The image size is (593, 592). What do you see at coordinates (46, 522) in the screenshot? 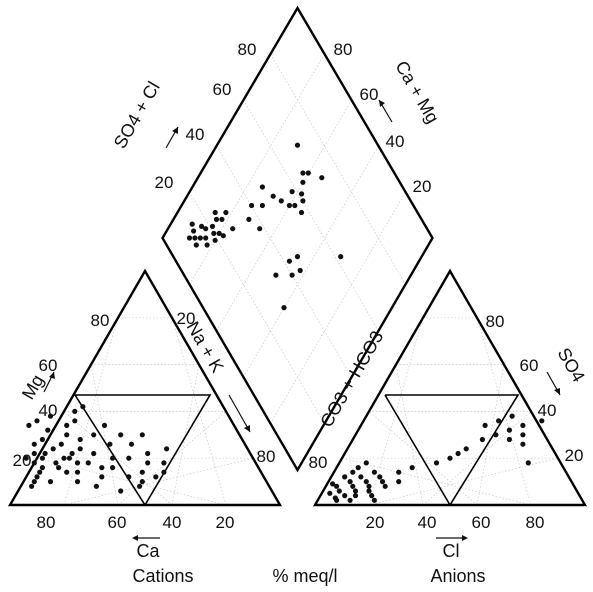
I see `cation-bottom-tick-80: 80` at bounding box center [46, 522].